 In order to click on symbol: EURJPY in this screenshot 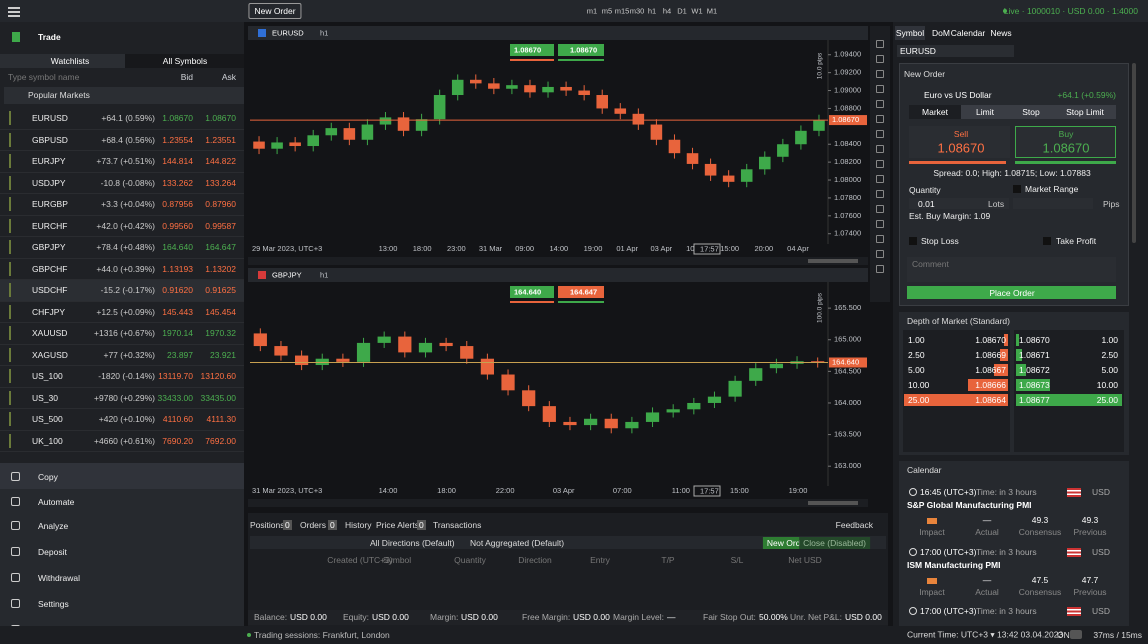, I will do `click(49, 161)`.